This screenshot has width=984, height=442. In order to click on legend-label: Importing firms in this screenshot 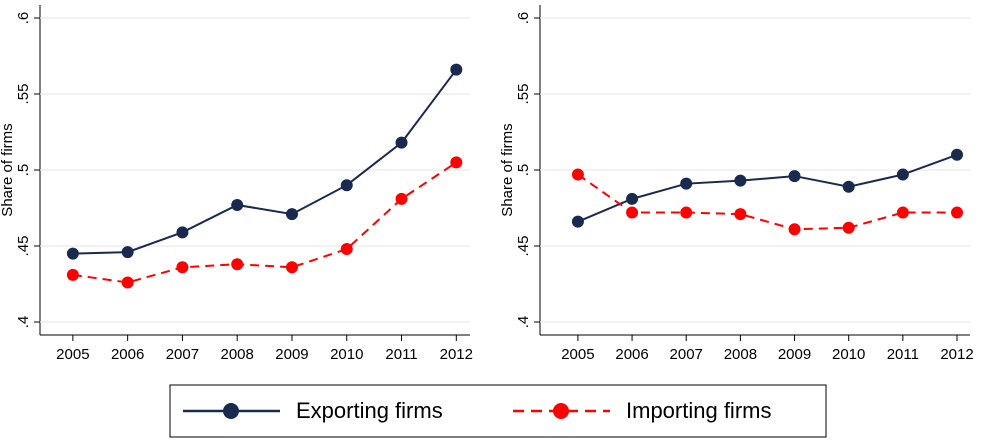, I will do `click(698, 410)`.